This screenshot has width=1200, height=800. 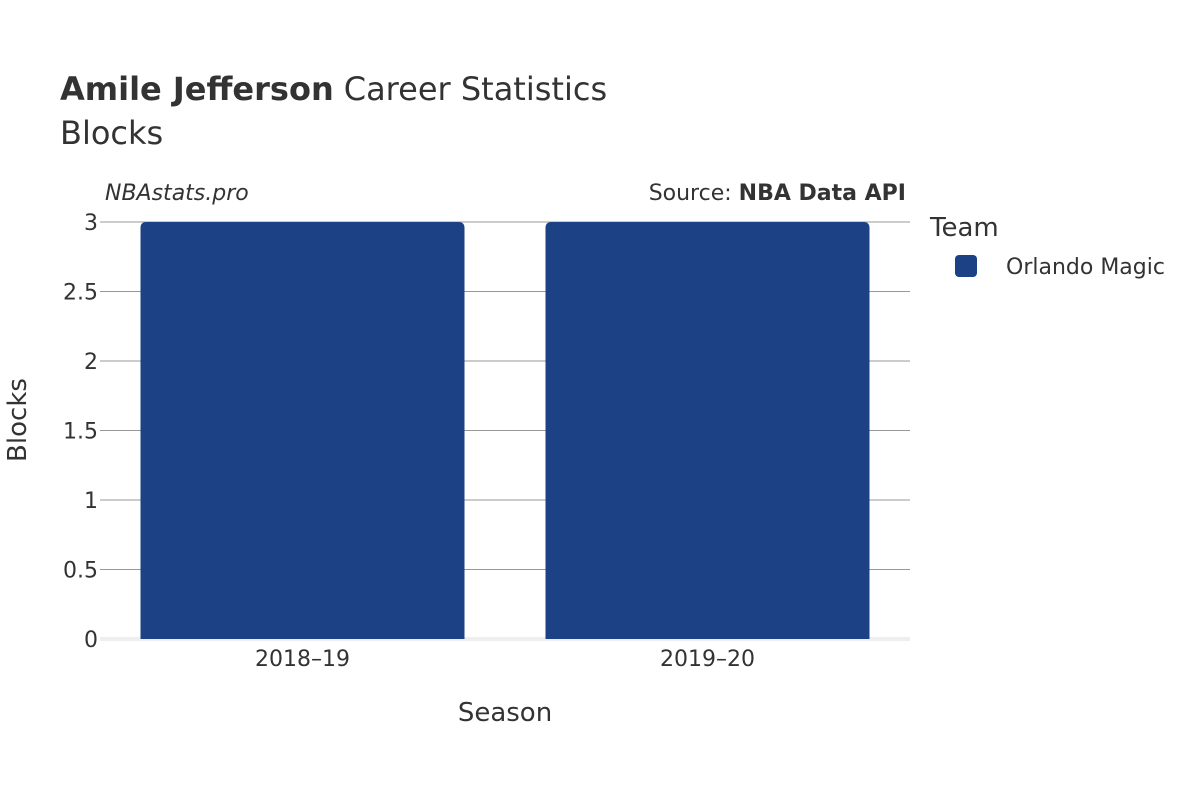 I want to click on y-tick-label: 0.5, so click(x=80, y=571).